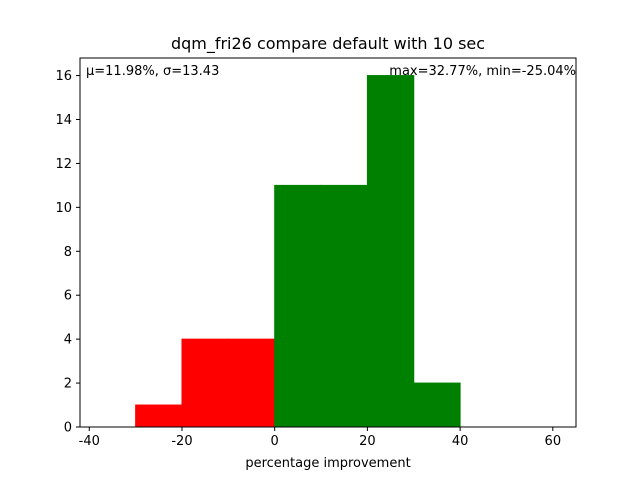  I want to click on chart-title: dqm_fri26 compare default with 10 sec, so click(328, 44).